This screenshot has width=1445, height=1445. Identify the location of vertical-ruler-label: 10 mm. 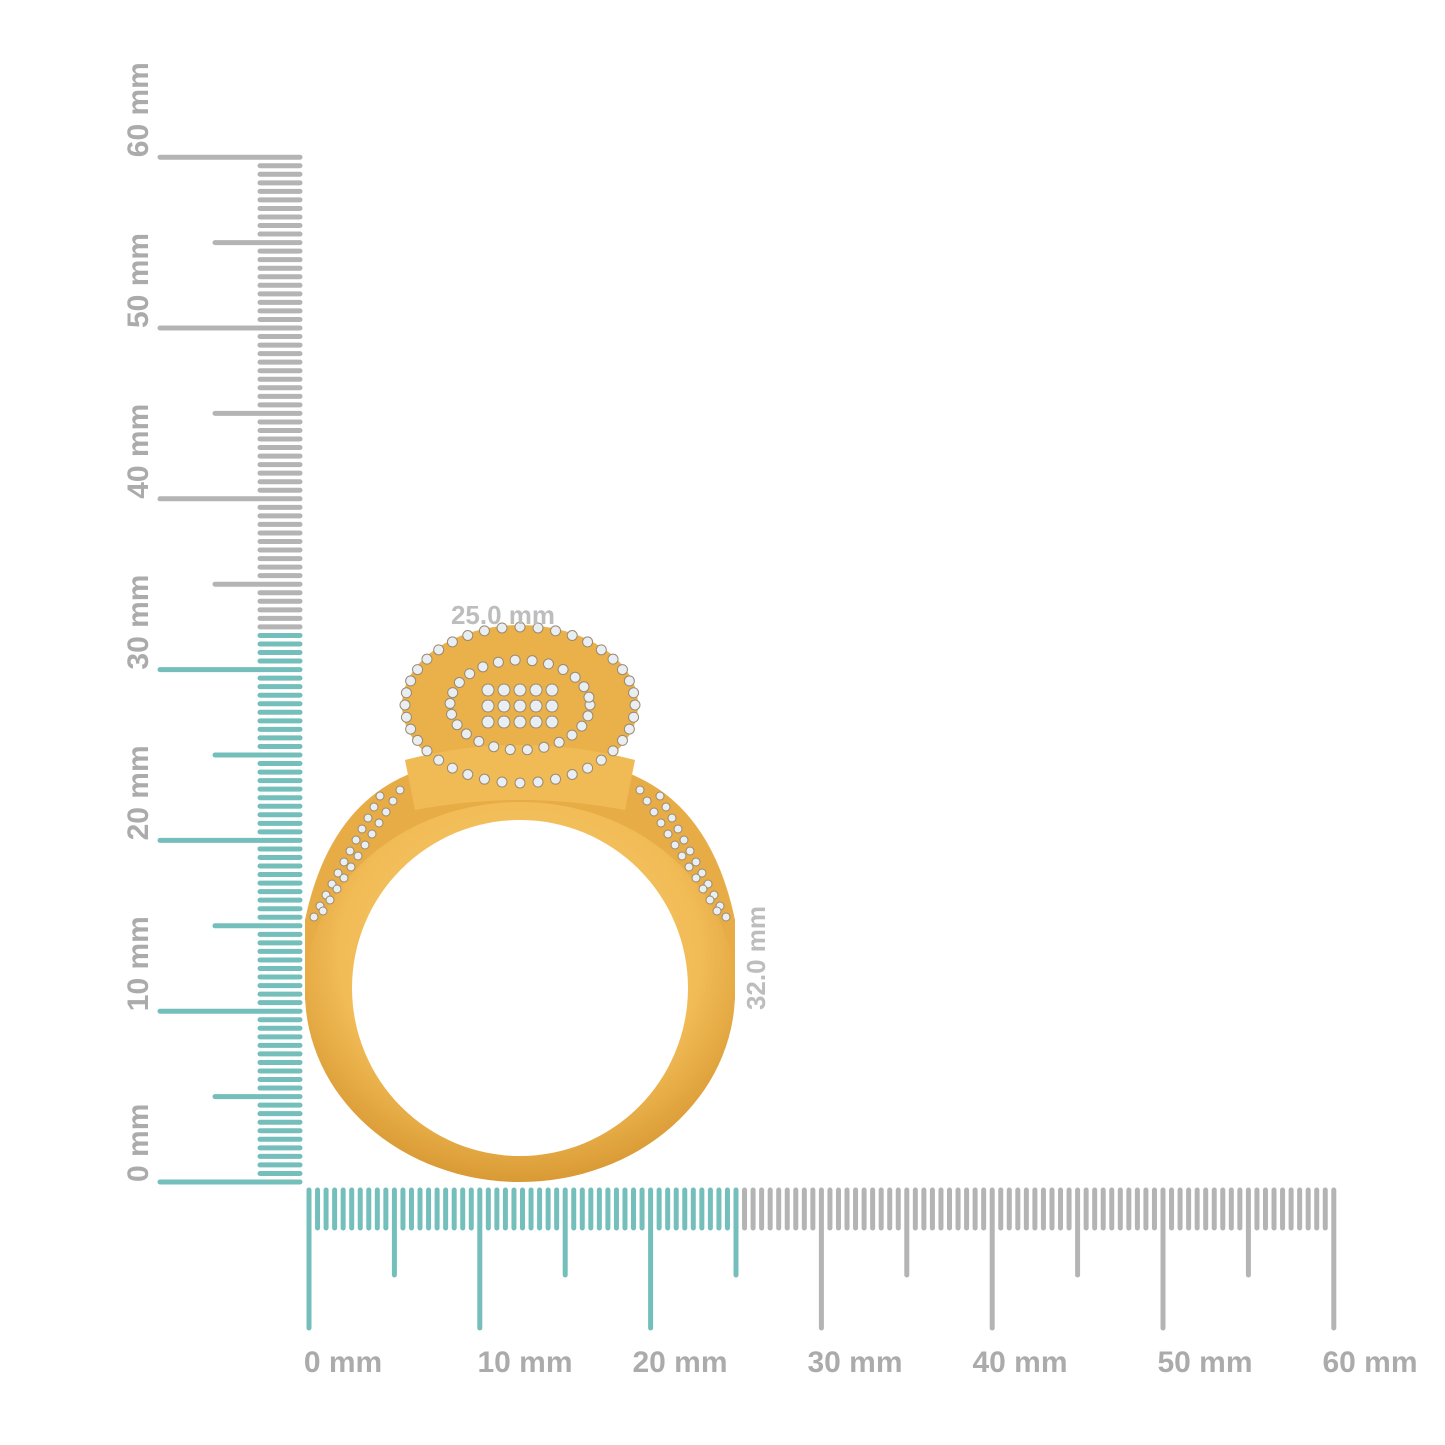
(138, 963).